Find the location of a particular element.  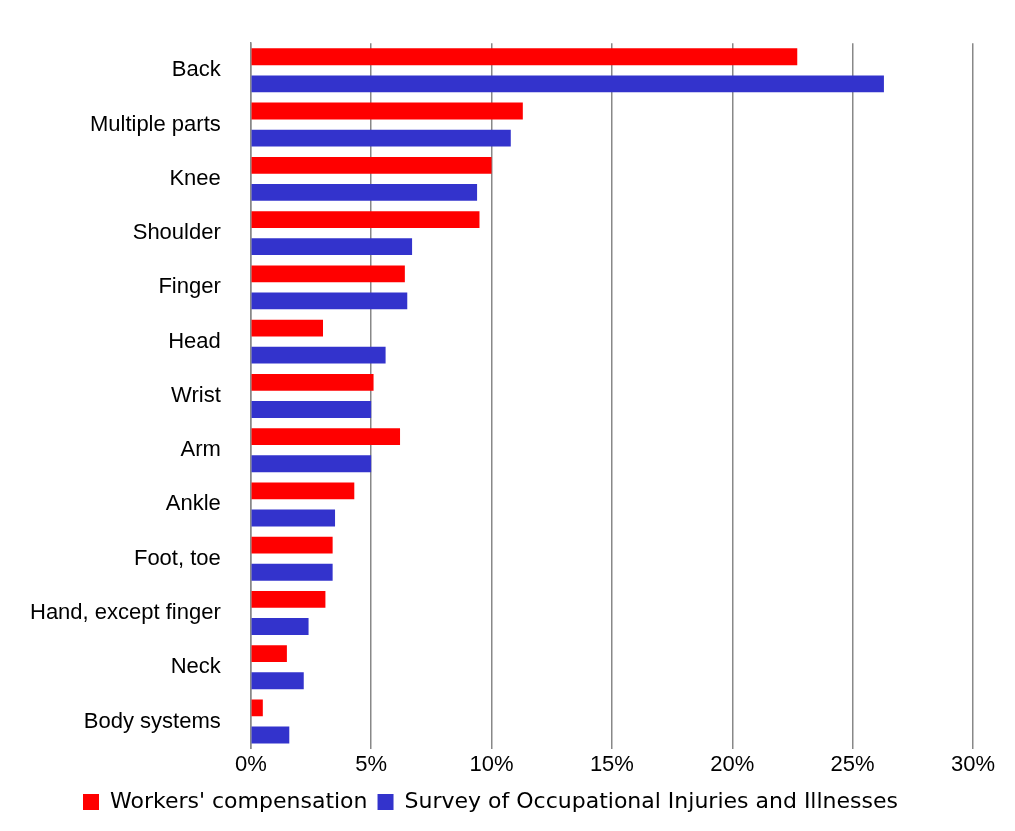

y-tick-label: Ankle is located at coordinates (193, 503).